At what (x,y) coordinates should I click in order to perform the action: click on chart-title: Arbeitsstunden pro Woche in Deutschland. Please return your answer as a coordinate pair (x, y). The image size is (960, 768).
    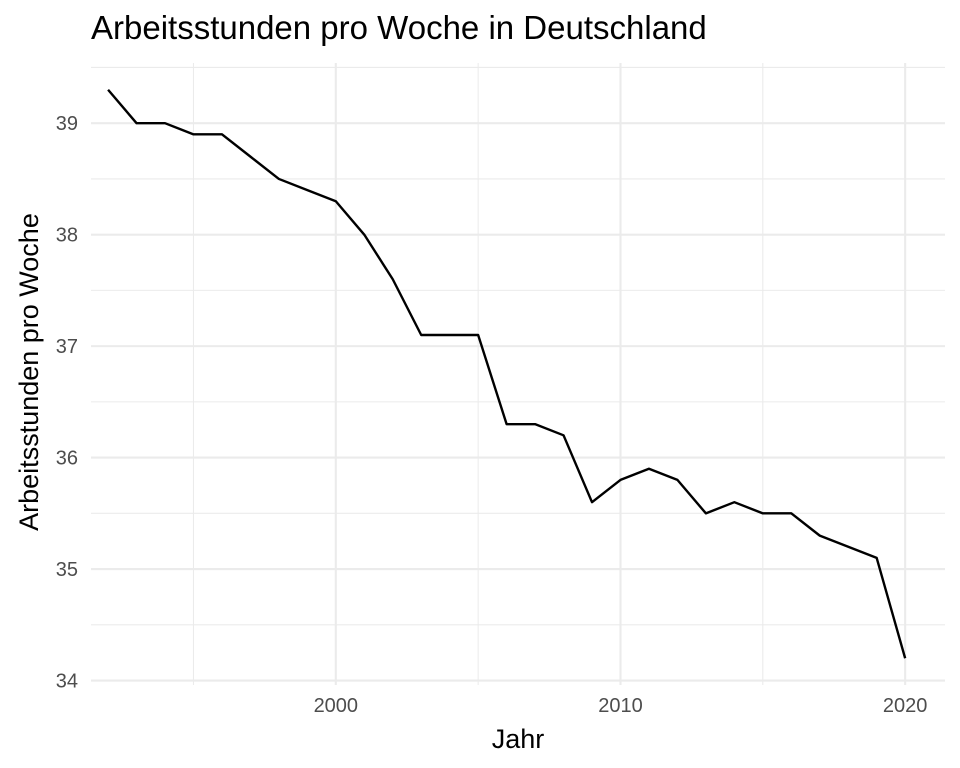
    Looking at the image, I should click on (399, 27).